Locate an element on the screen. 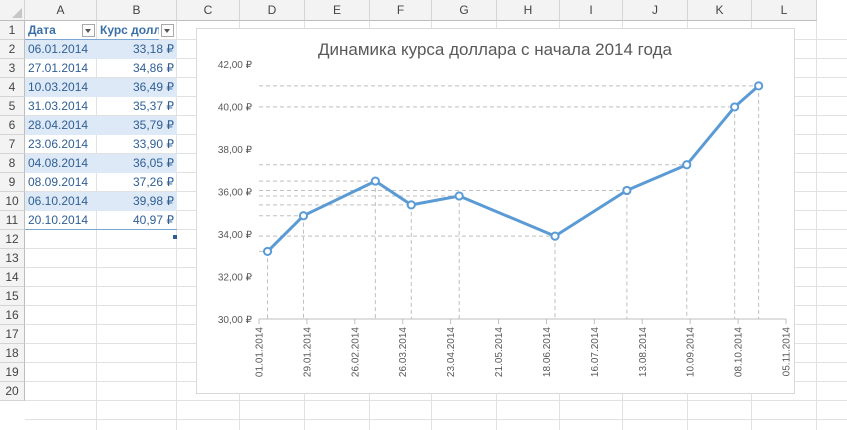 Image resolution: width=847 pixels, height=430 pixels. row-header-9: 9 is located at coordinates (12, 182).